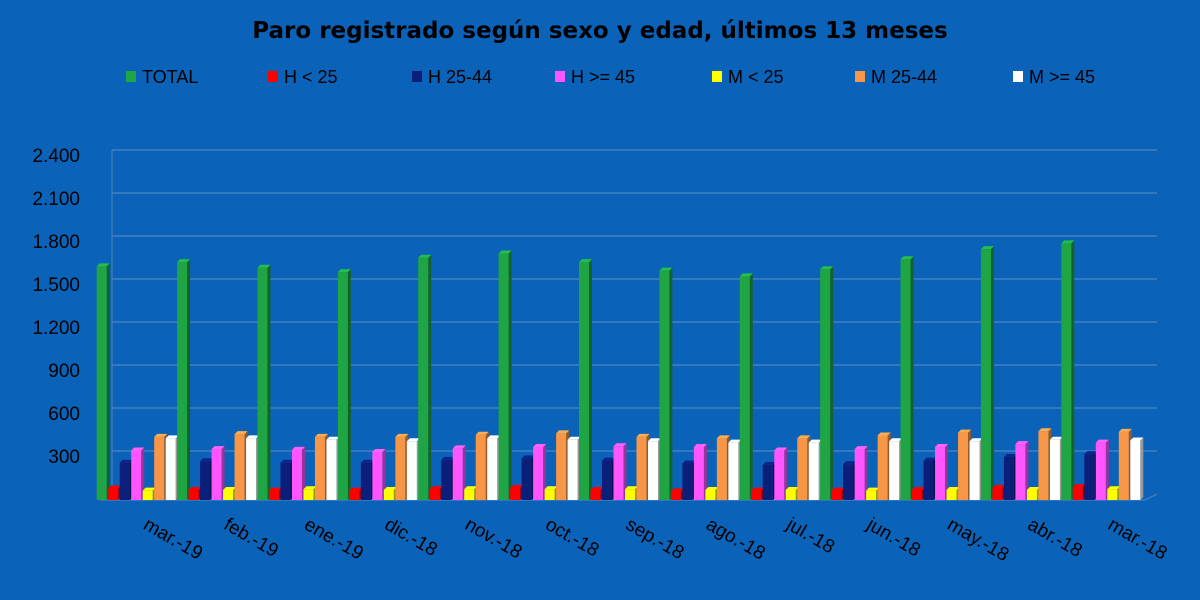  Describe the element at coordinates (893, 538) in the screenshot. I see `x-category-label-9: jun.-18` at that location.